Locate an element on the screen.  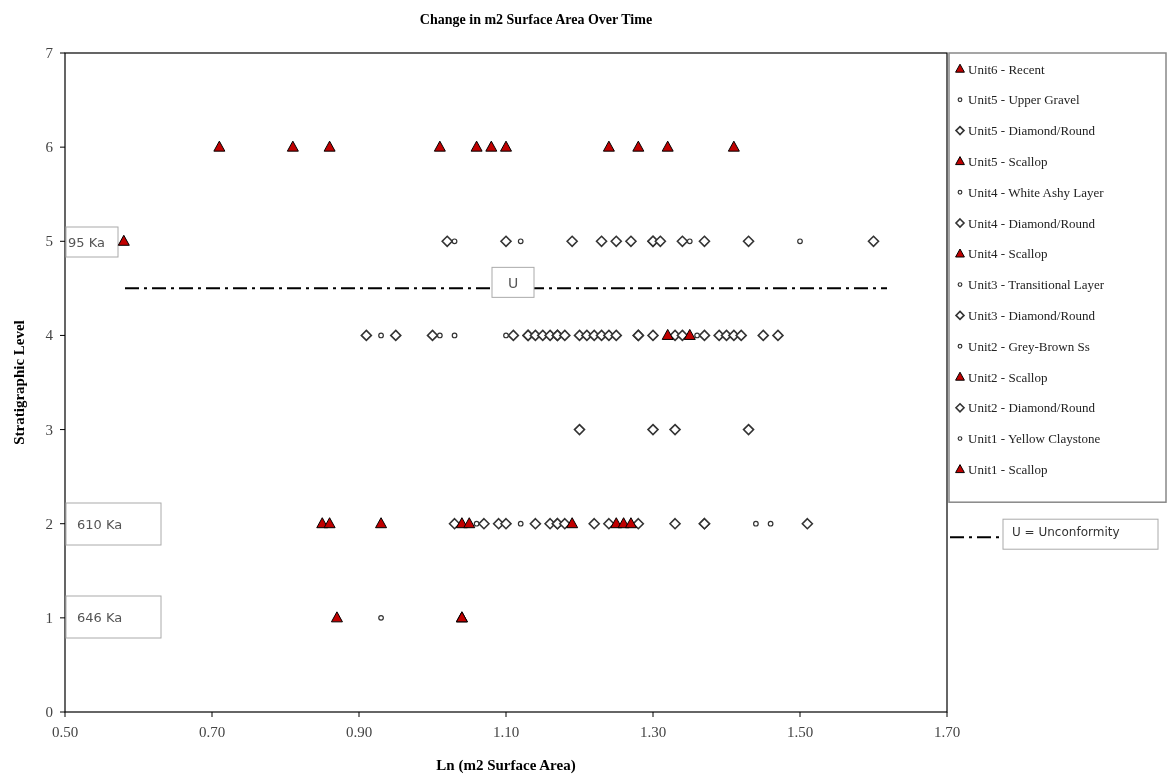
y-axis-title: Stratigraphic Level is located at coordinates (19, 382).